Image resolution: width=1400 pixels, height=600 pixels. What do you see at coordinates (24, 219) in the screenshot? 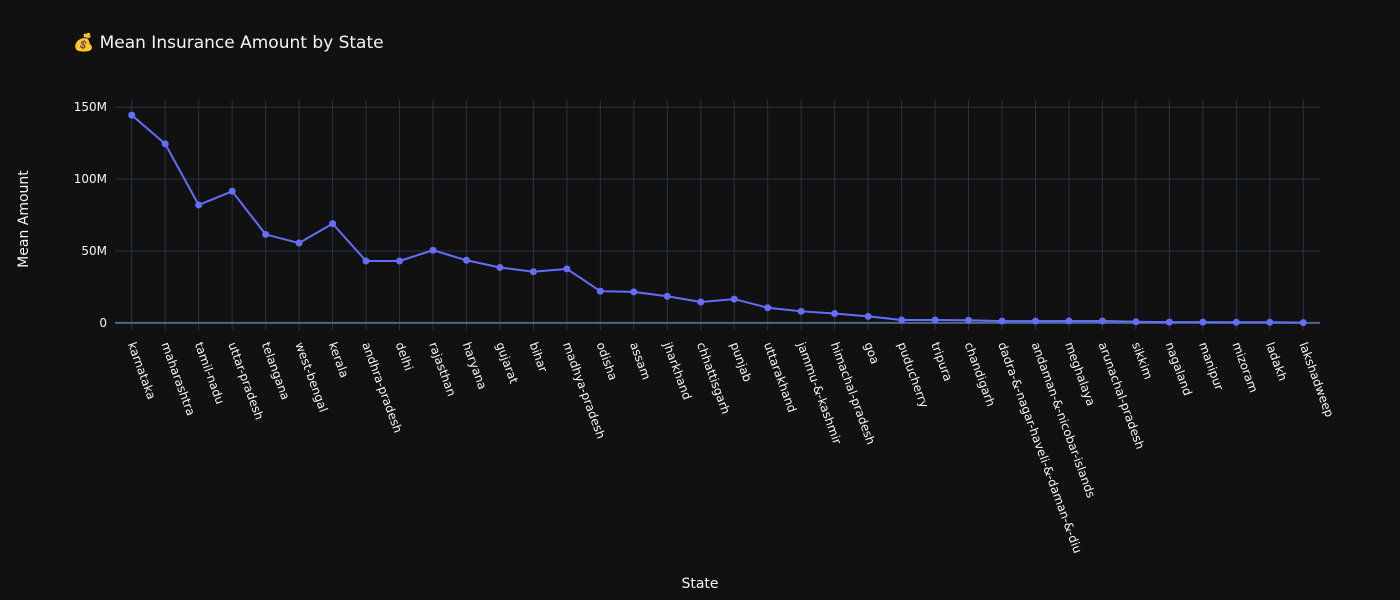
I see `y-axis-label: Mean Amount` at bounding box center [24, 219].